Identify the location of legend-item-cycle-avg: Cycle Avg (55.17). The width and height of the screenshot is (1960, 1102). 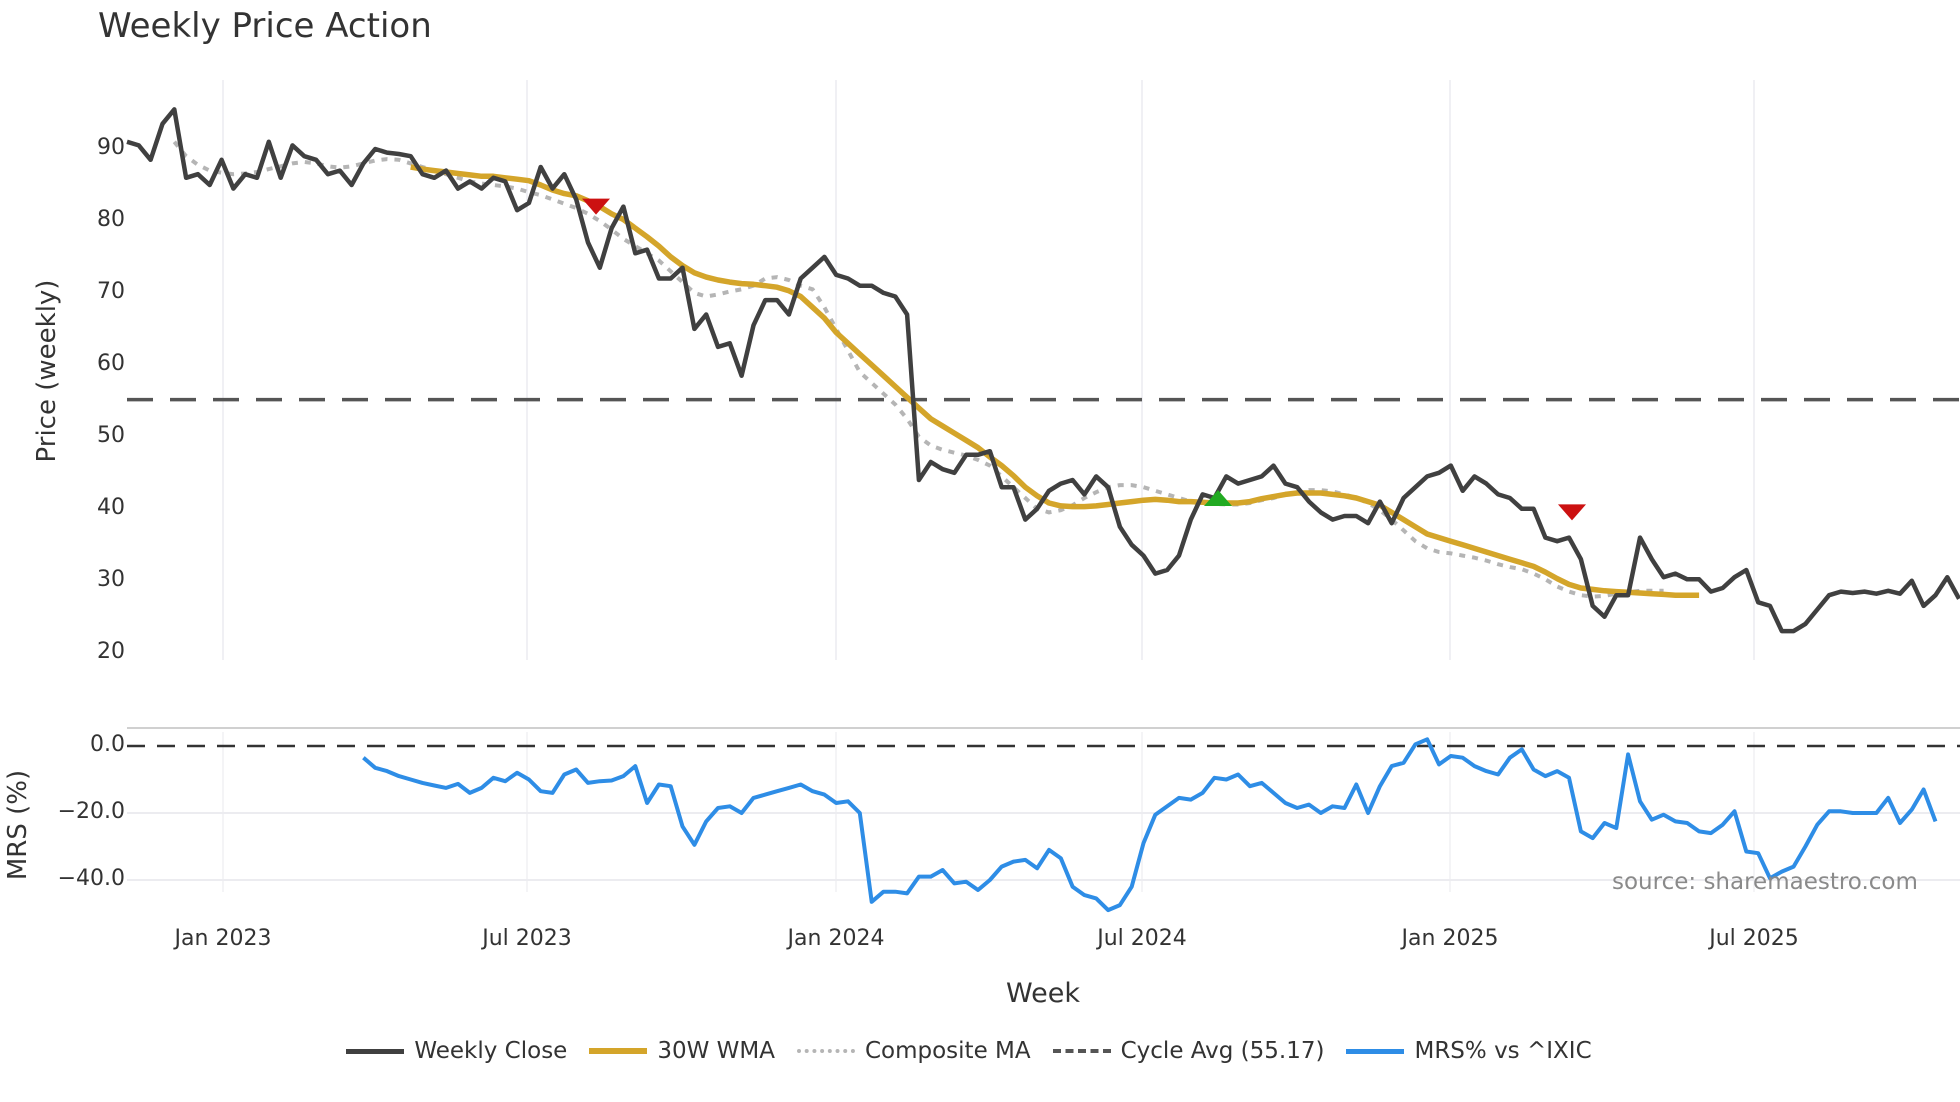
(1188, 1051).